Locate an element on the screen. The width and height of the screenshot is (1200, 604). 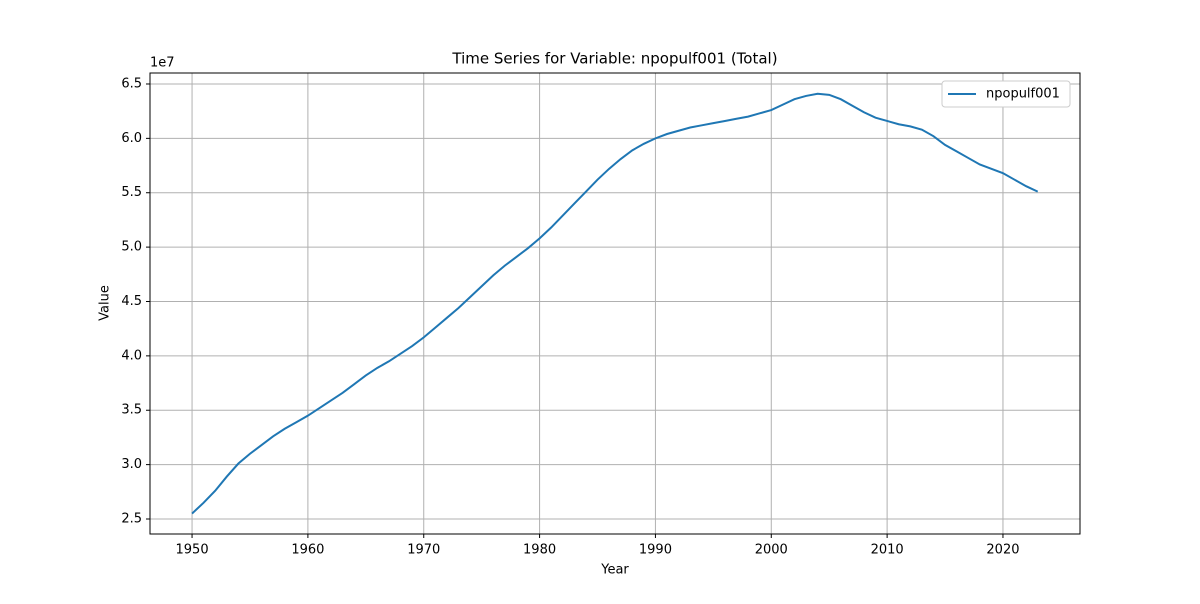
x-tick-label: 2000 is located at coordinates (771, 550).